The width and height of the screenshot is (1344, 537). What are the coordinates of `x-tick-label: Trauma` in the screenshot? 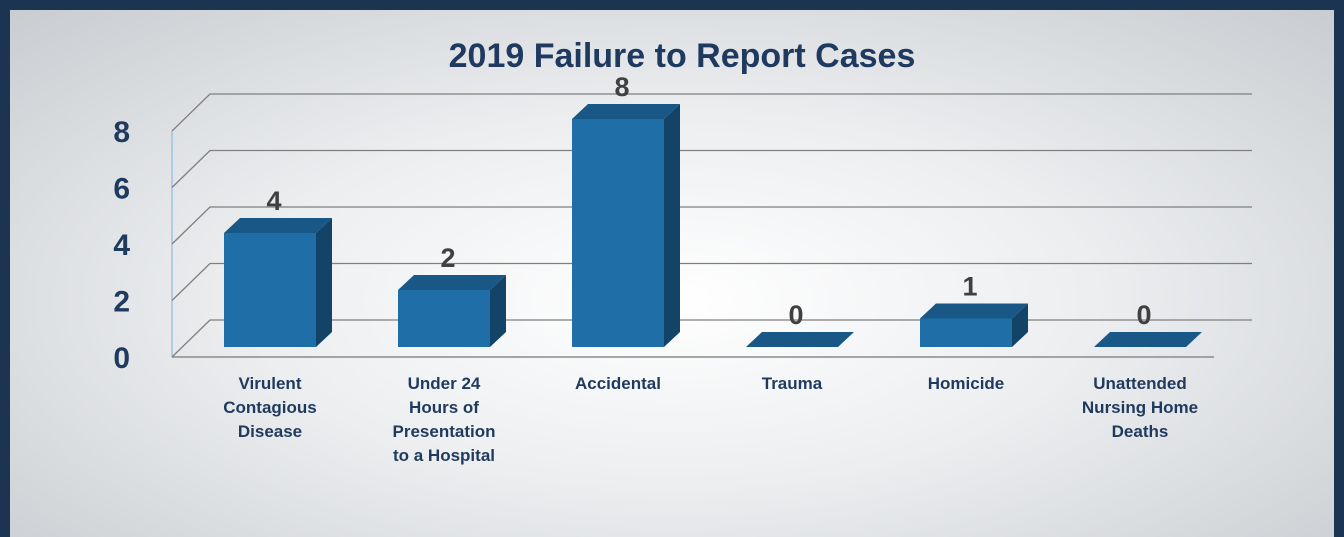 It's located at (792, 383).